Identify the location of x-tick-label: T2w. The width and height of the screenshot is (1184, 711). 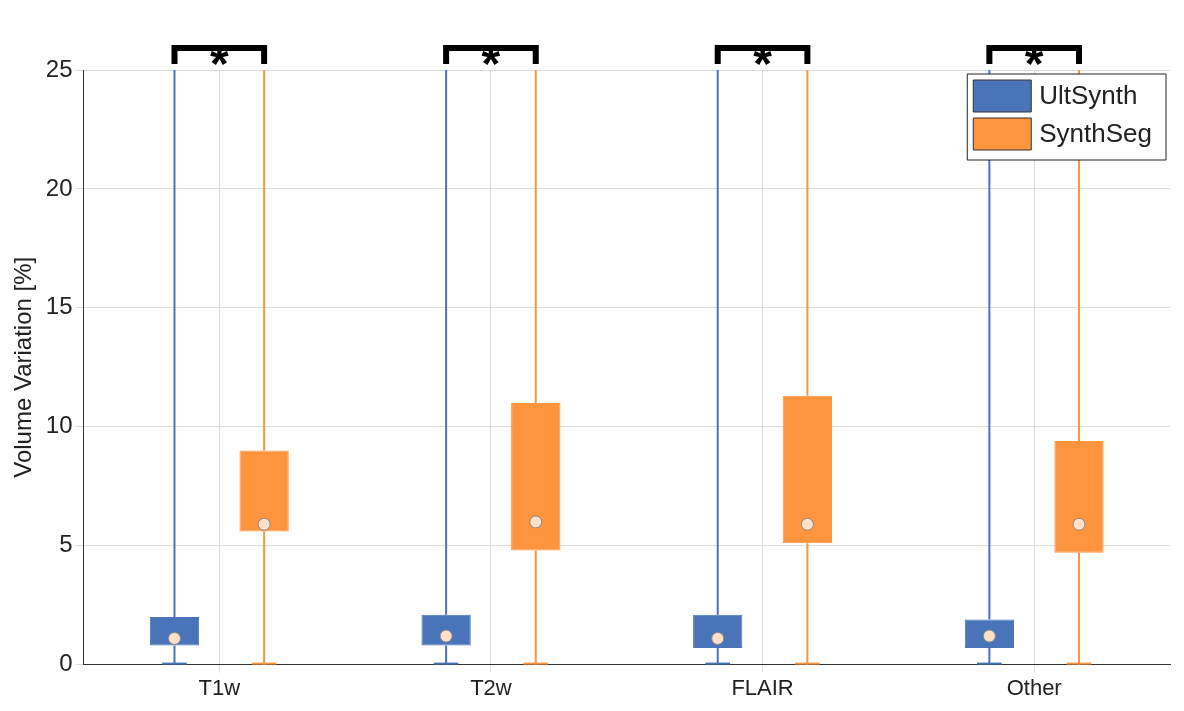
(491, 687).